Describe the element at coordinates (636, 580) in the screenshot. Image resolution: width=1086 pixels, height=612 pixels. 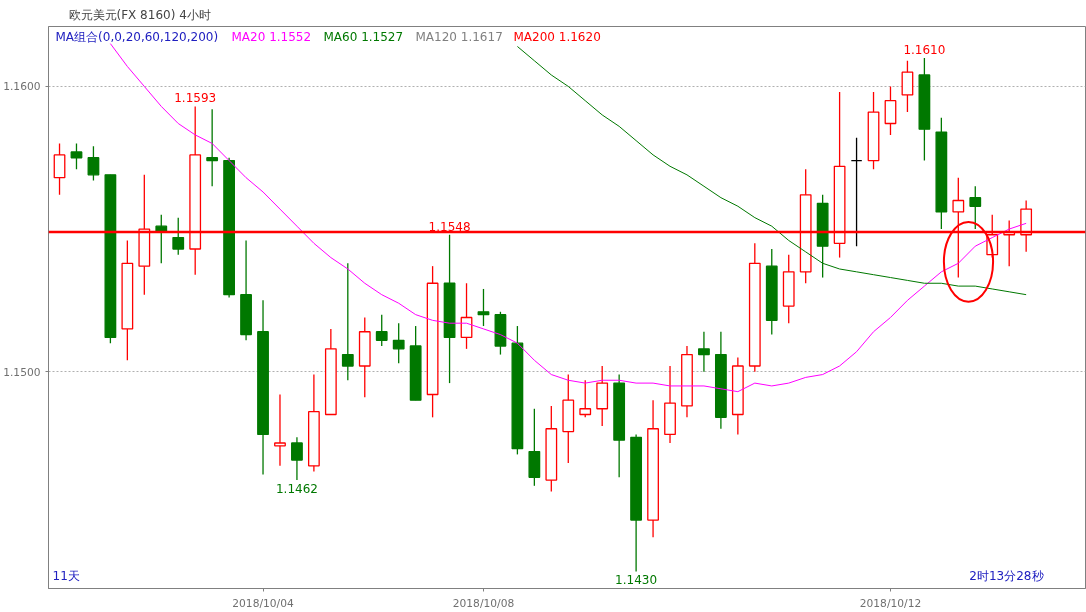
I see `annotation: 1.1430` at that location.